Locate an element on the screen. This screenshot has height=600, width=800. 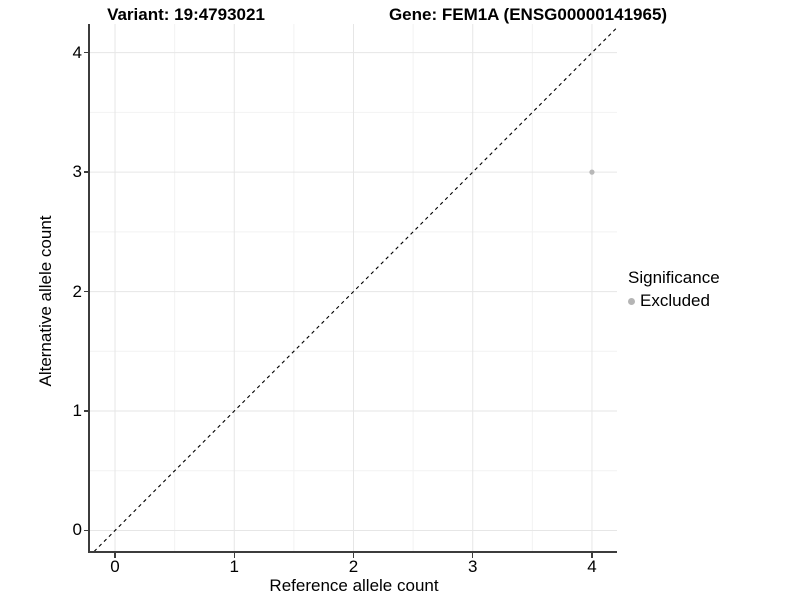
x-axis-line is located at coordinates (352, 552).